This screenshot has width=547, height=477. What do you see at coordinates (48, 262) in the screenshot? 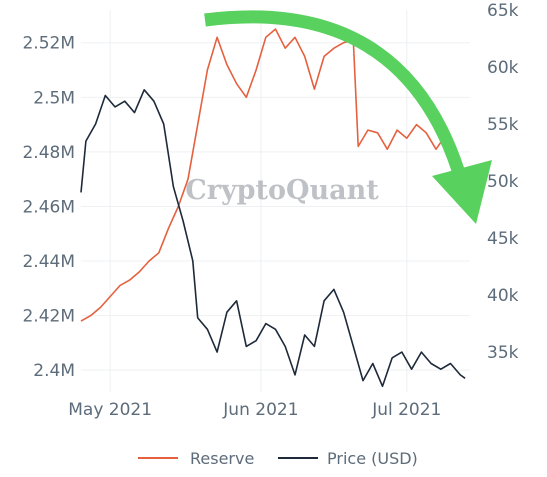
I see `left-tick-label: 2.44M` at bounding box center [48, 262].